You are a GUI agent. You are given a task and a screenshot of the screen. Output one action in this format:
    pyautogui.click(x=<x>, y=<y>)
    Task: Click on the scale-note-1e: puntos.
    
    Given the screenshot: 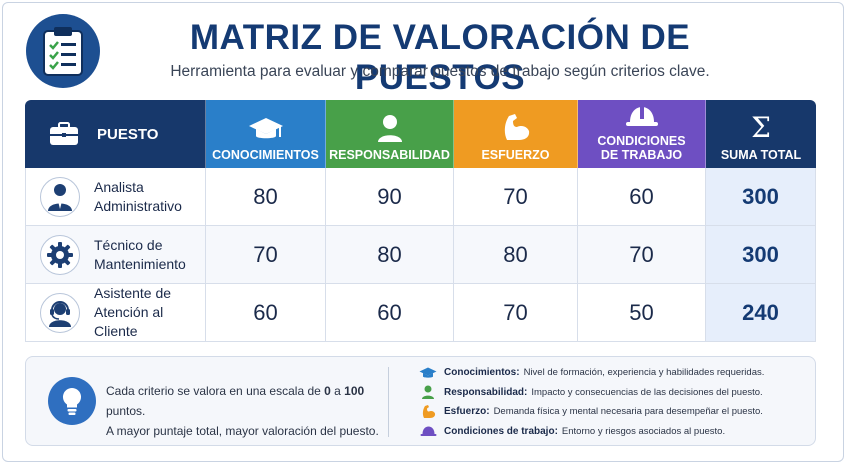 What is the action you would take?
    pyautogui.click(x=126, y=411)
    